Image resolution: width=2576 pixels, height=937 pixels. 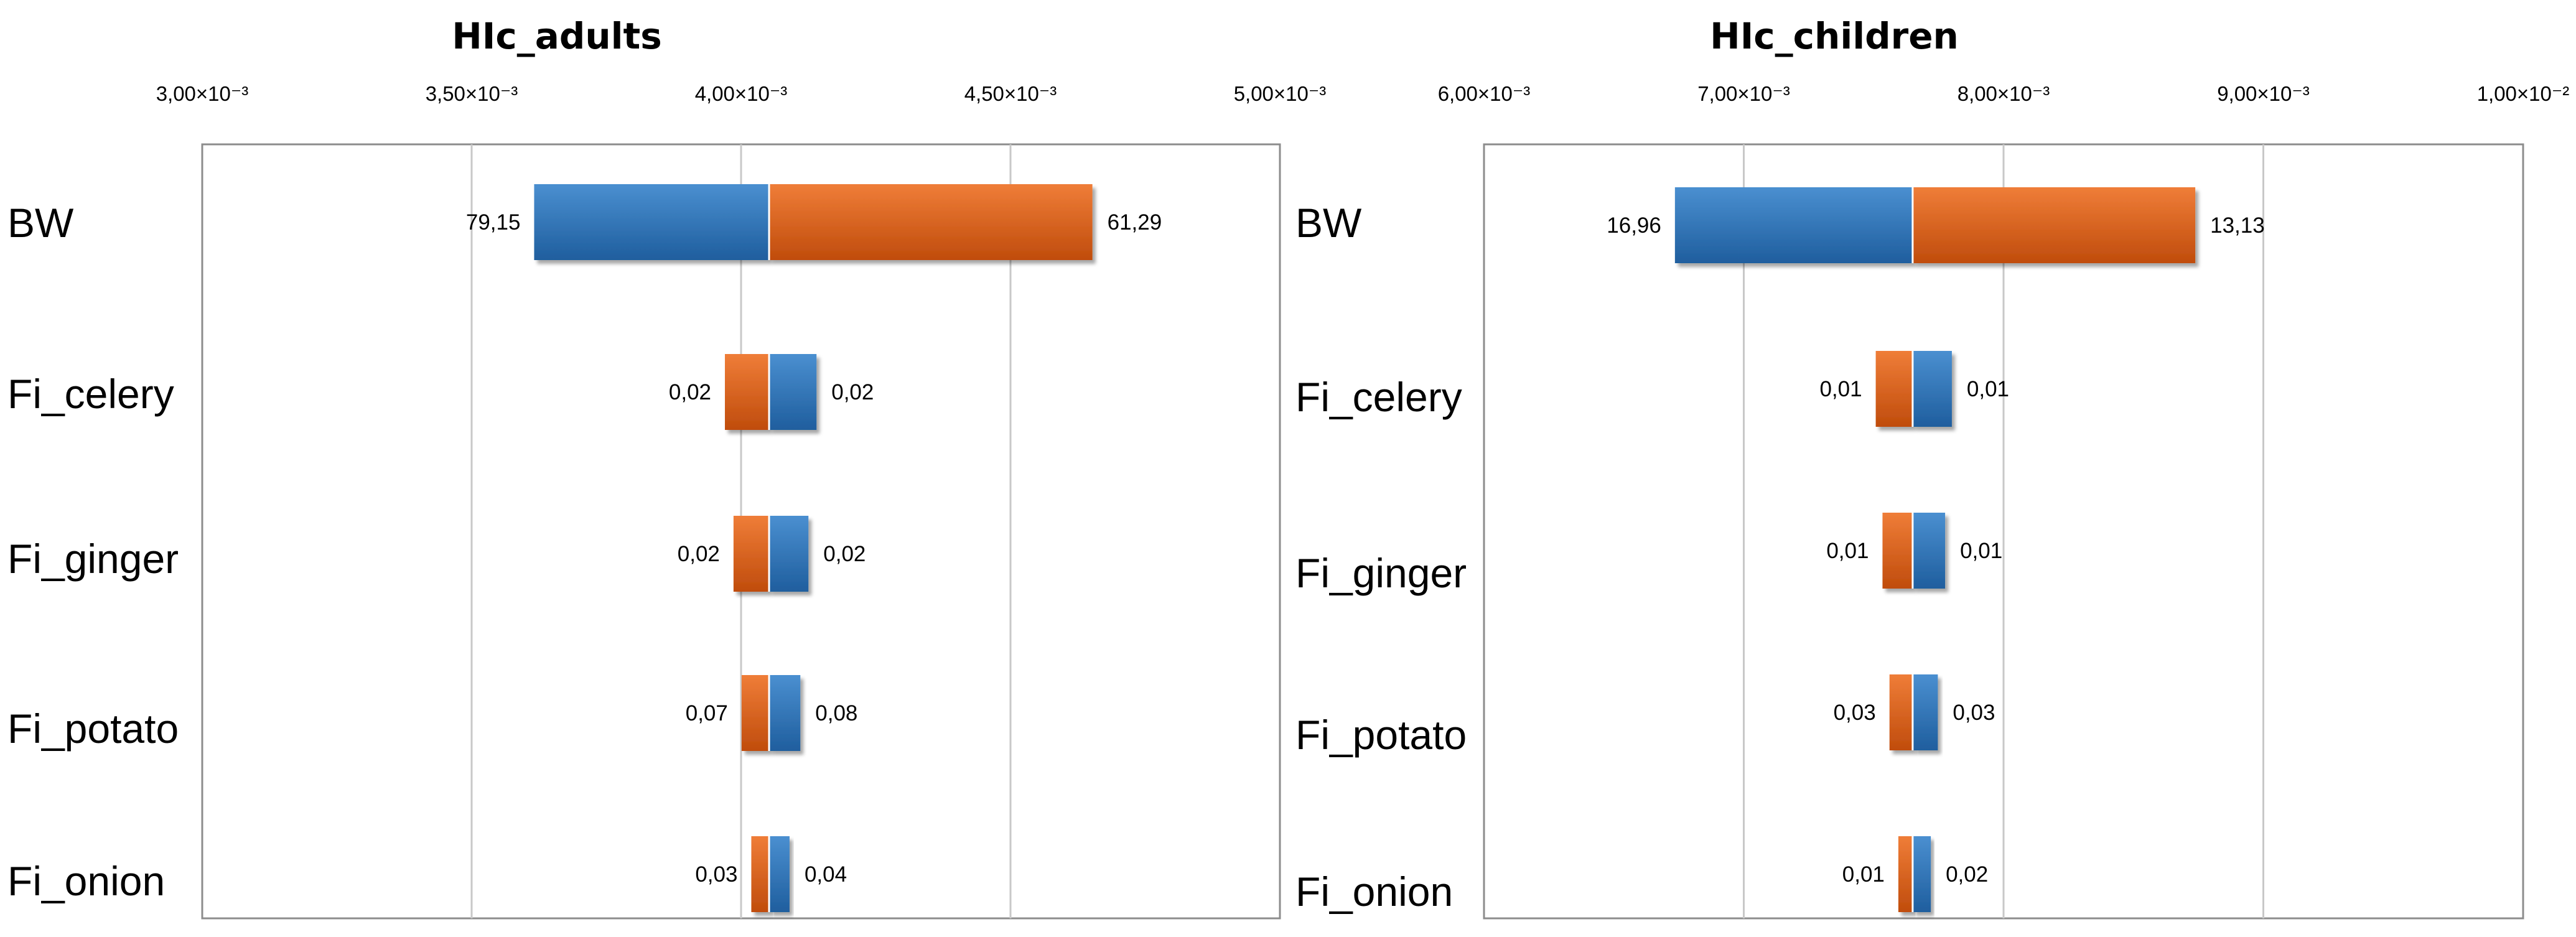 What do you see at coordinates (826, 875) in the screenshot?
I see `data-label-right: 0,04` at bounding box center [826, 875].